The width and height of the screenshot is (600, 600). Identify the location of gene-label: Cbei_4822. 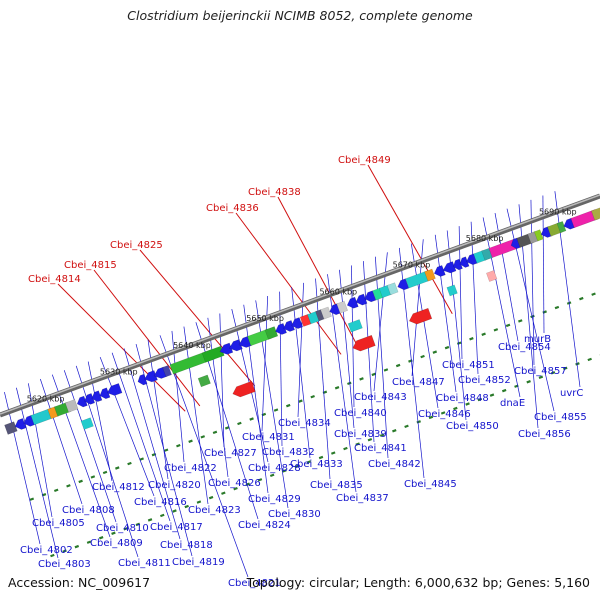
(190, 468).